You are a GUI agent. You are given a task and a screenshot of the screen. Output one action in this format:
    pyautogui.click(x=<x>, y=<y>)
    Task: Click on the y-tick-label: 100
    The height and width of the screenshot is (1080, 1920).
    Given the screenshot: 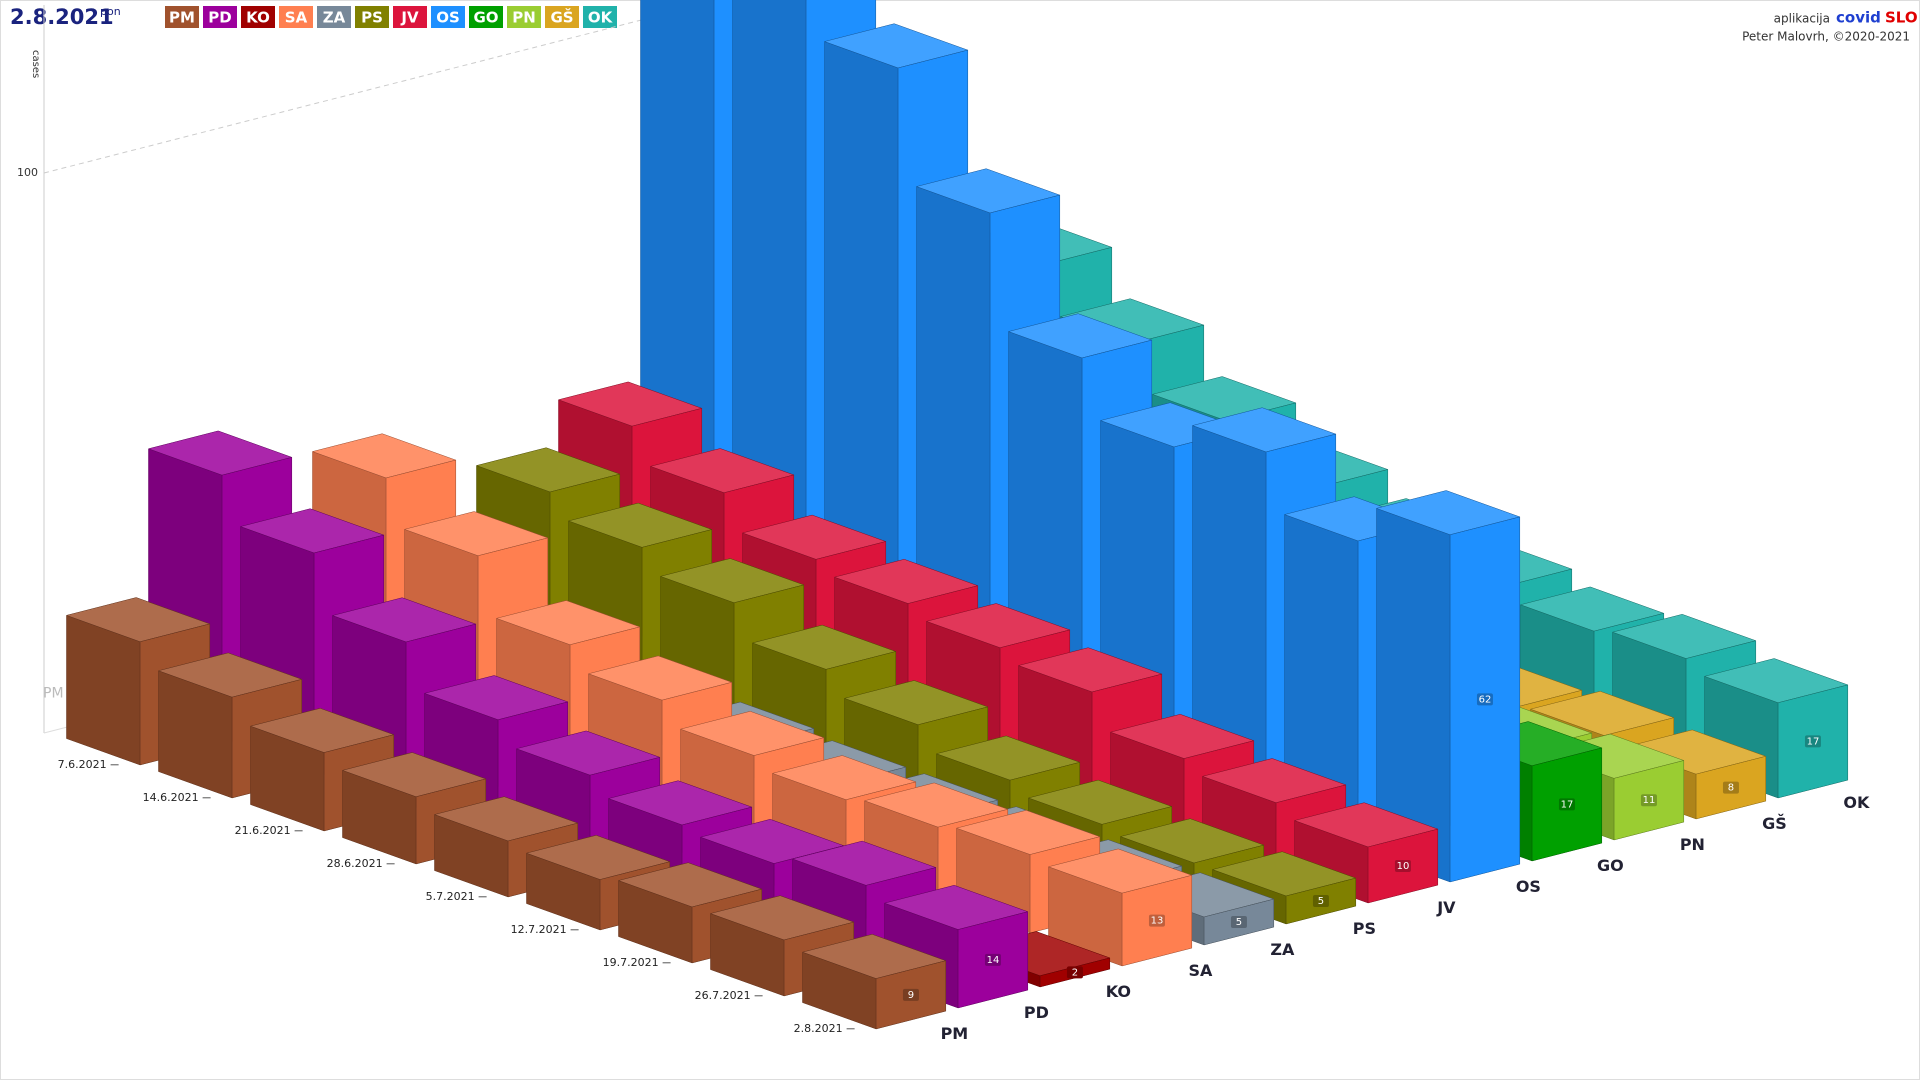 What is the action you would take?
    pyautogui.click(x=27, y=172)
    